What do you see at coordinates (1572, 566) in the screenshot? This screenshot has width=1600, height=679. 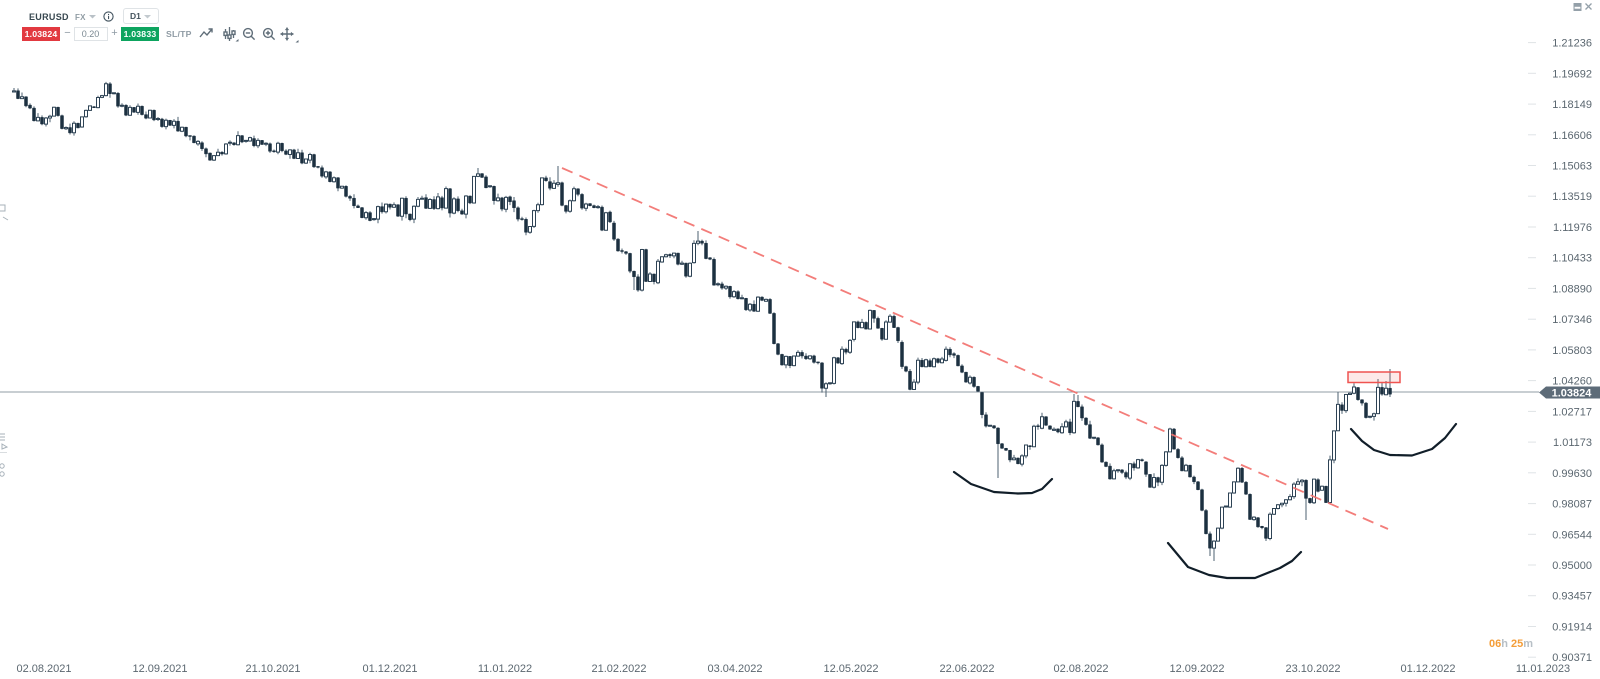 I see `svg-text: 0.95000` at bounding box center [1572, 566].